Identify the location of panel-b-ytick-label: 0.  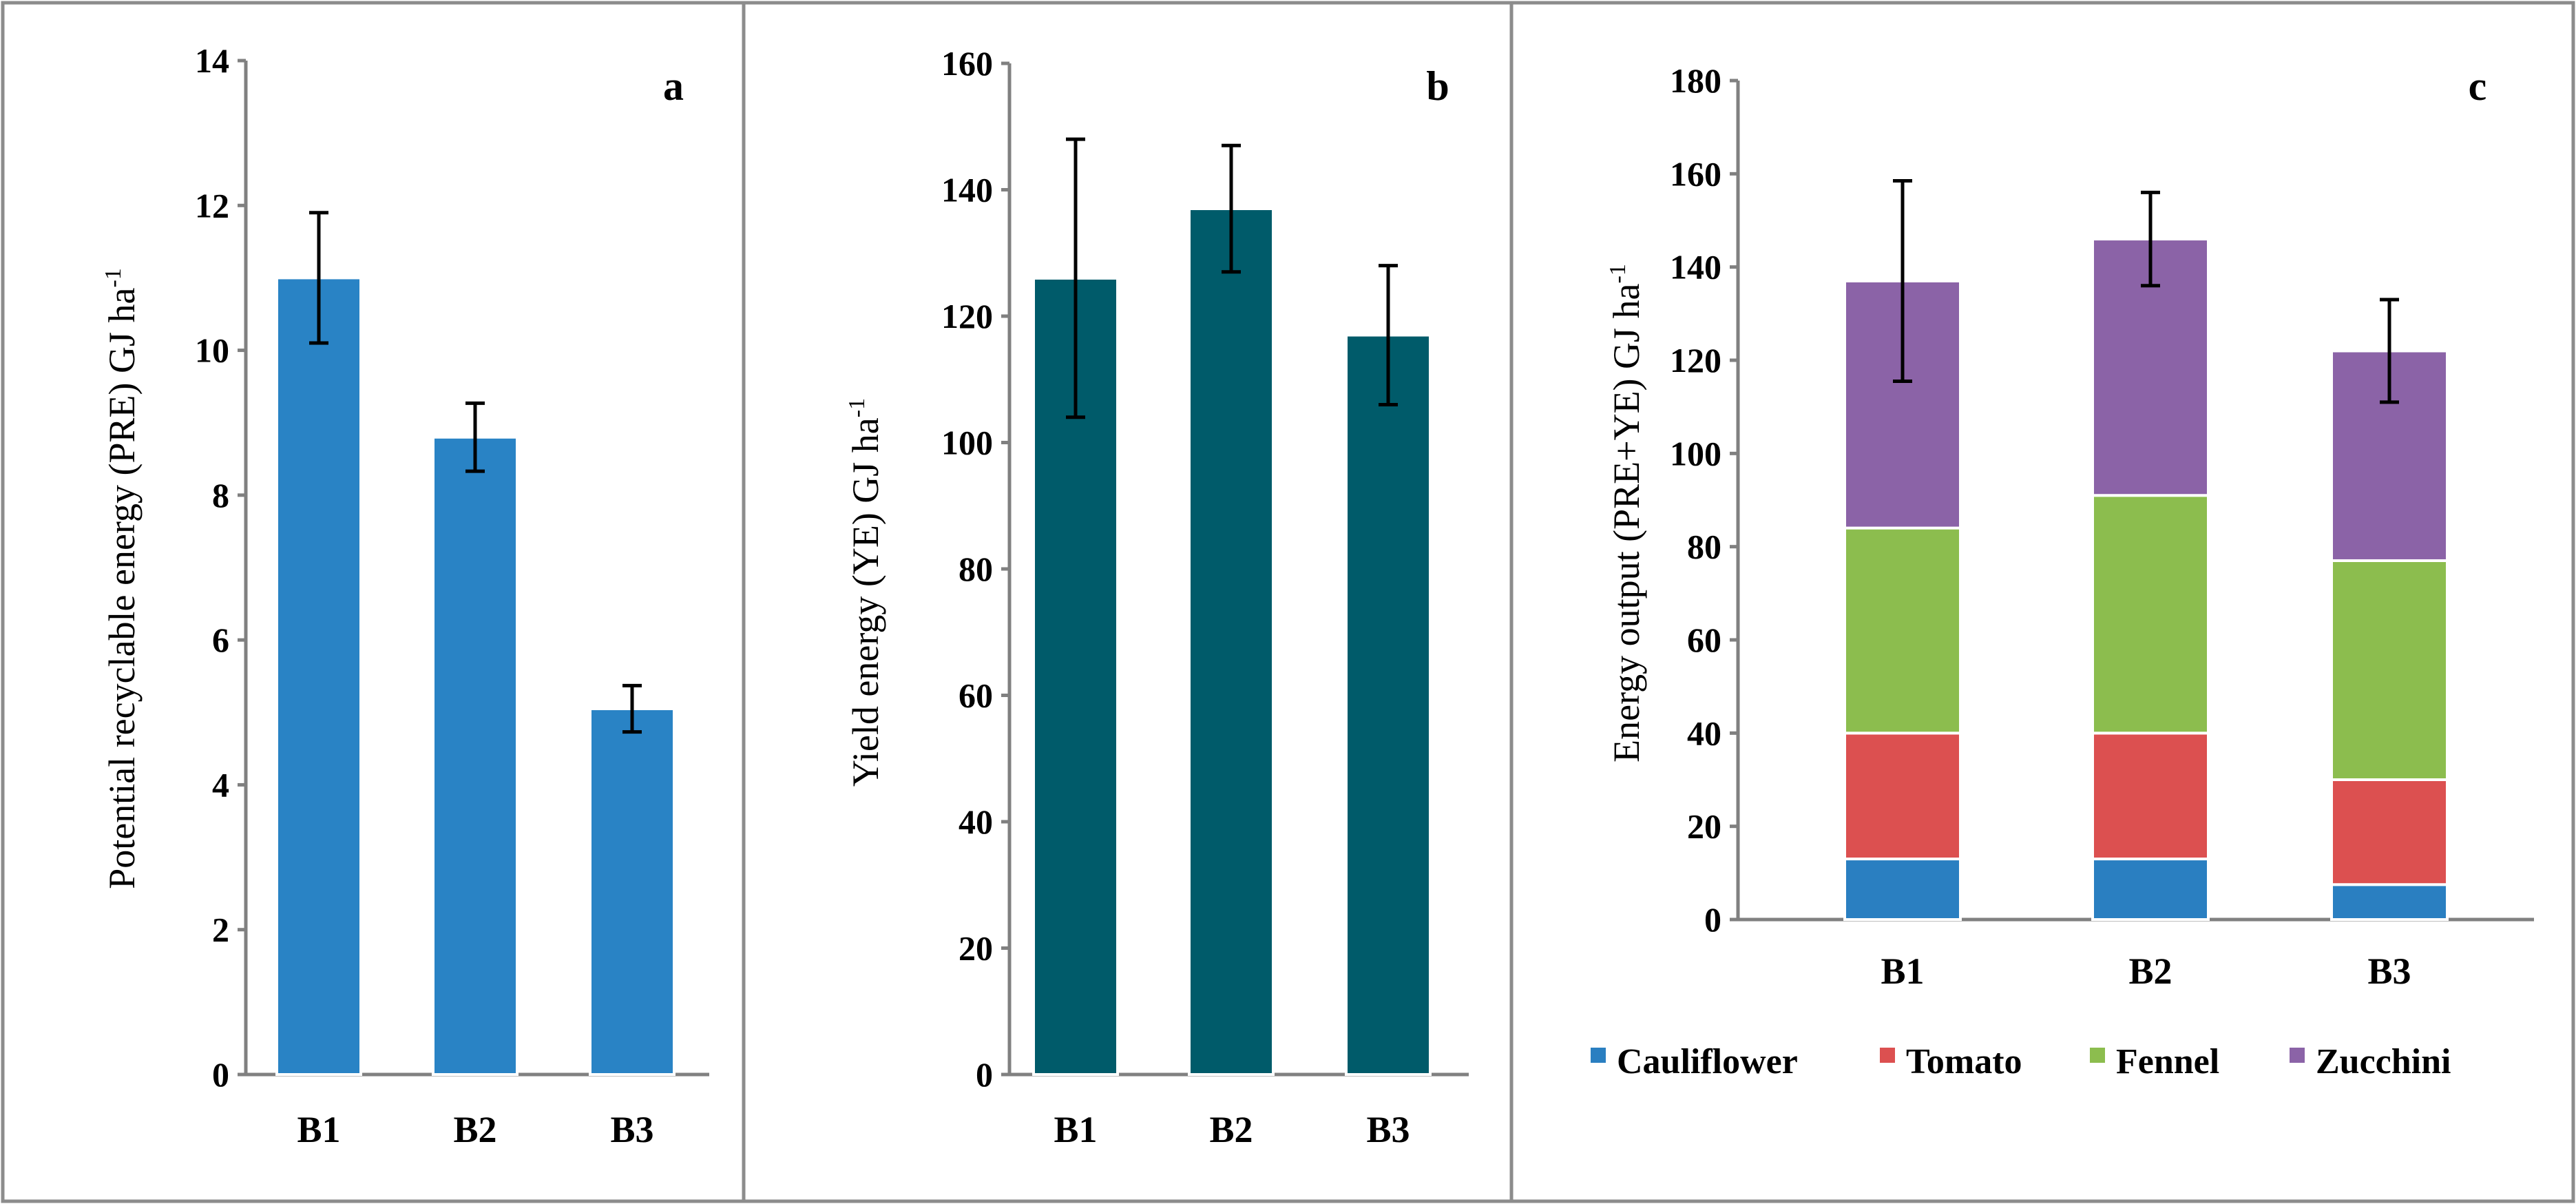
(984, 1074).